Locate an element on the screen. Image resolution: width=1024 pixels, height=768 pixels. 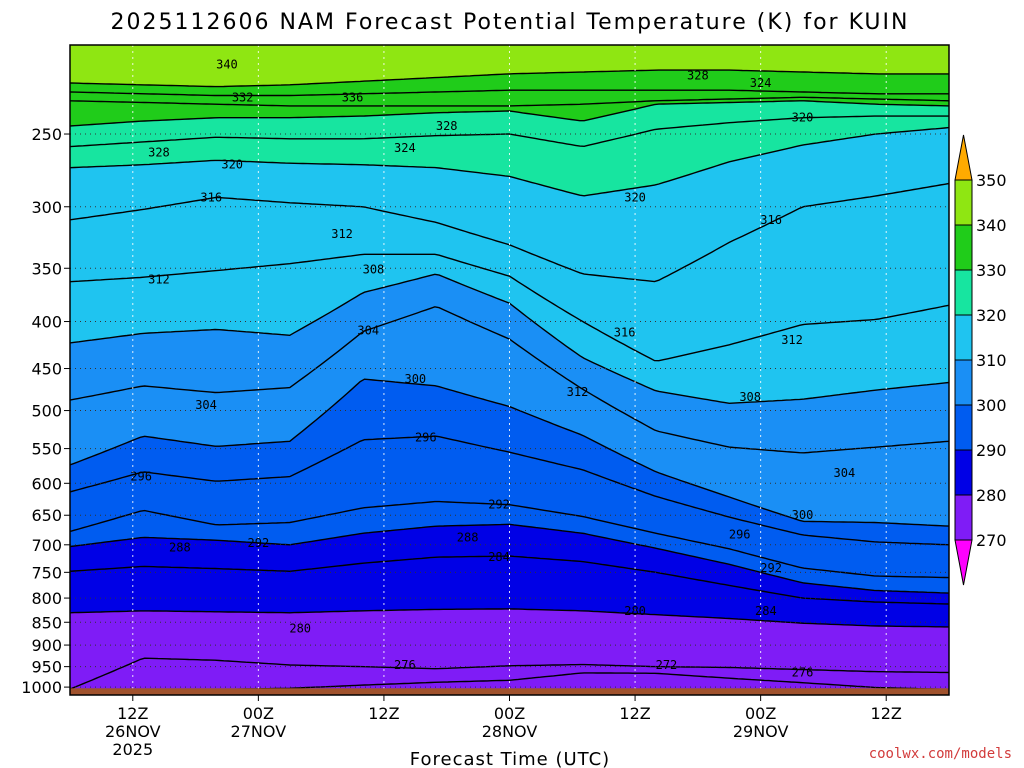
y-tick-label: 750 is located at coordinates (46, 572).